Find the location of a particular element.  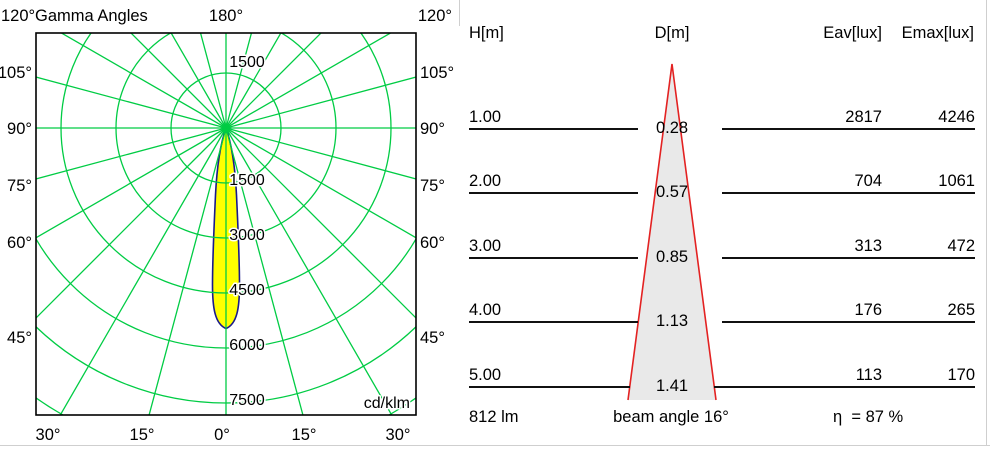

chart-title: Gamma Angles is located at coordinates (91, 16).